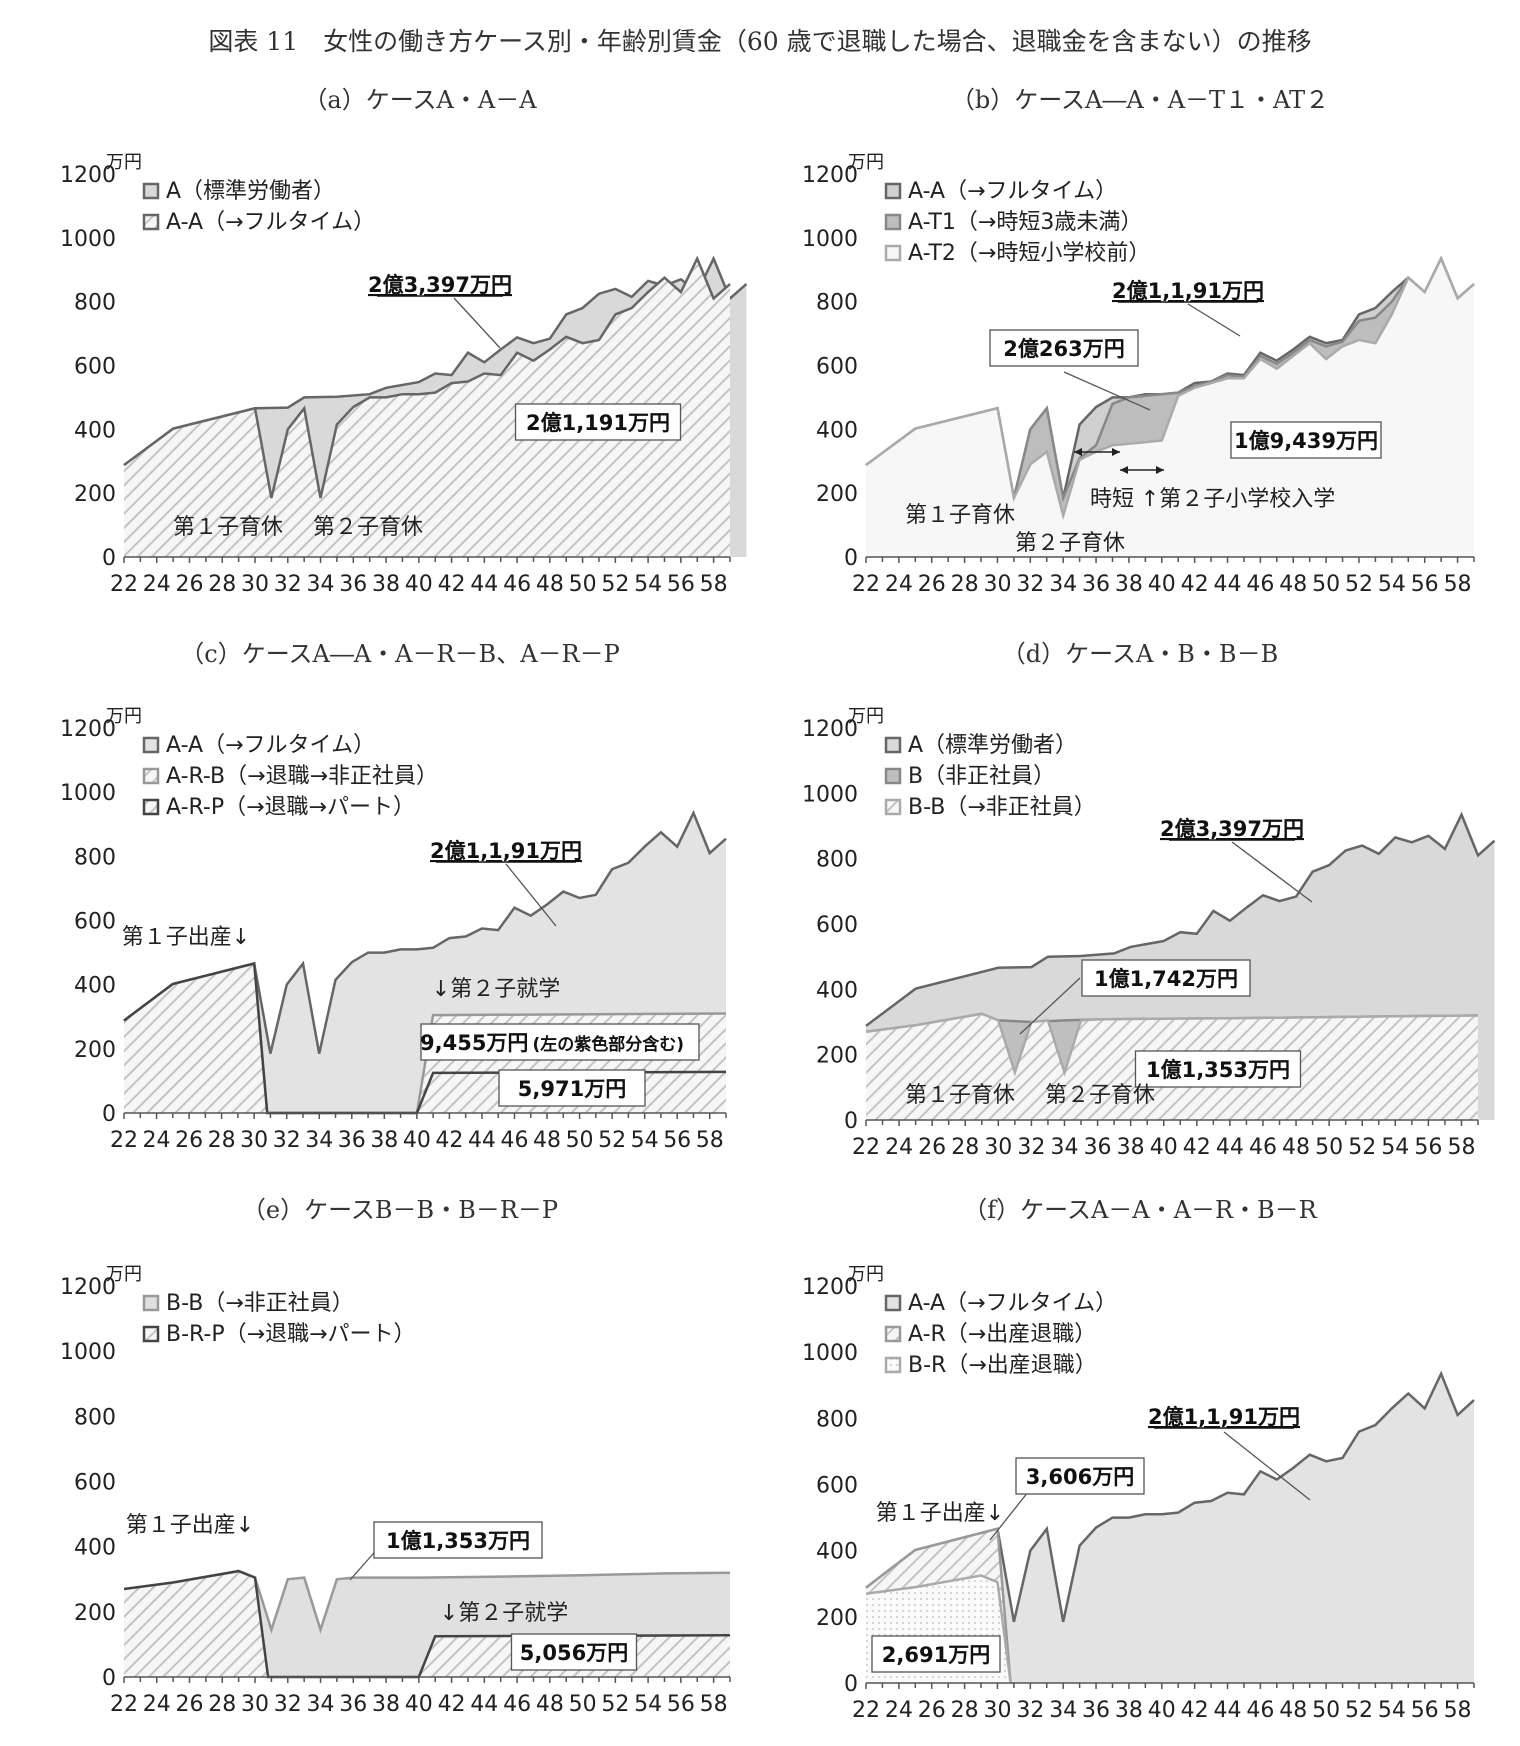  I want to click on legend-label: A-T1（→時短3歳未満）, so click(1025, 222).